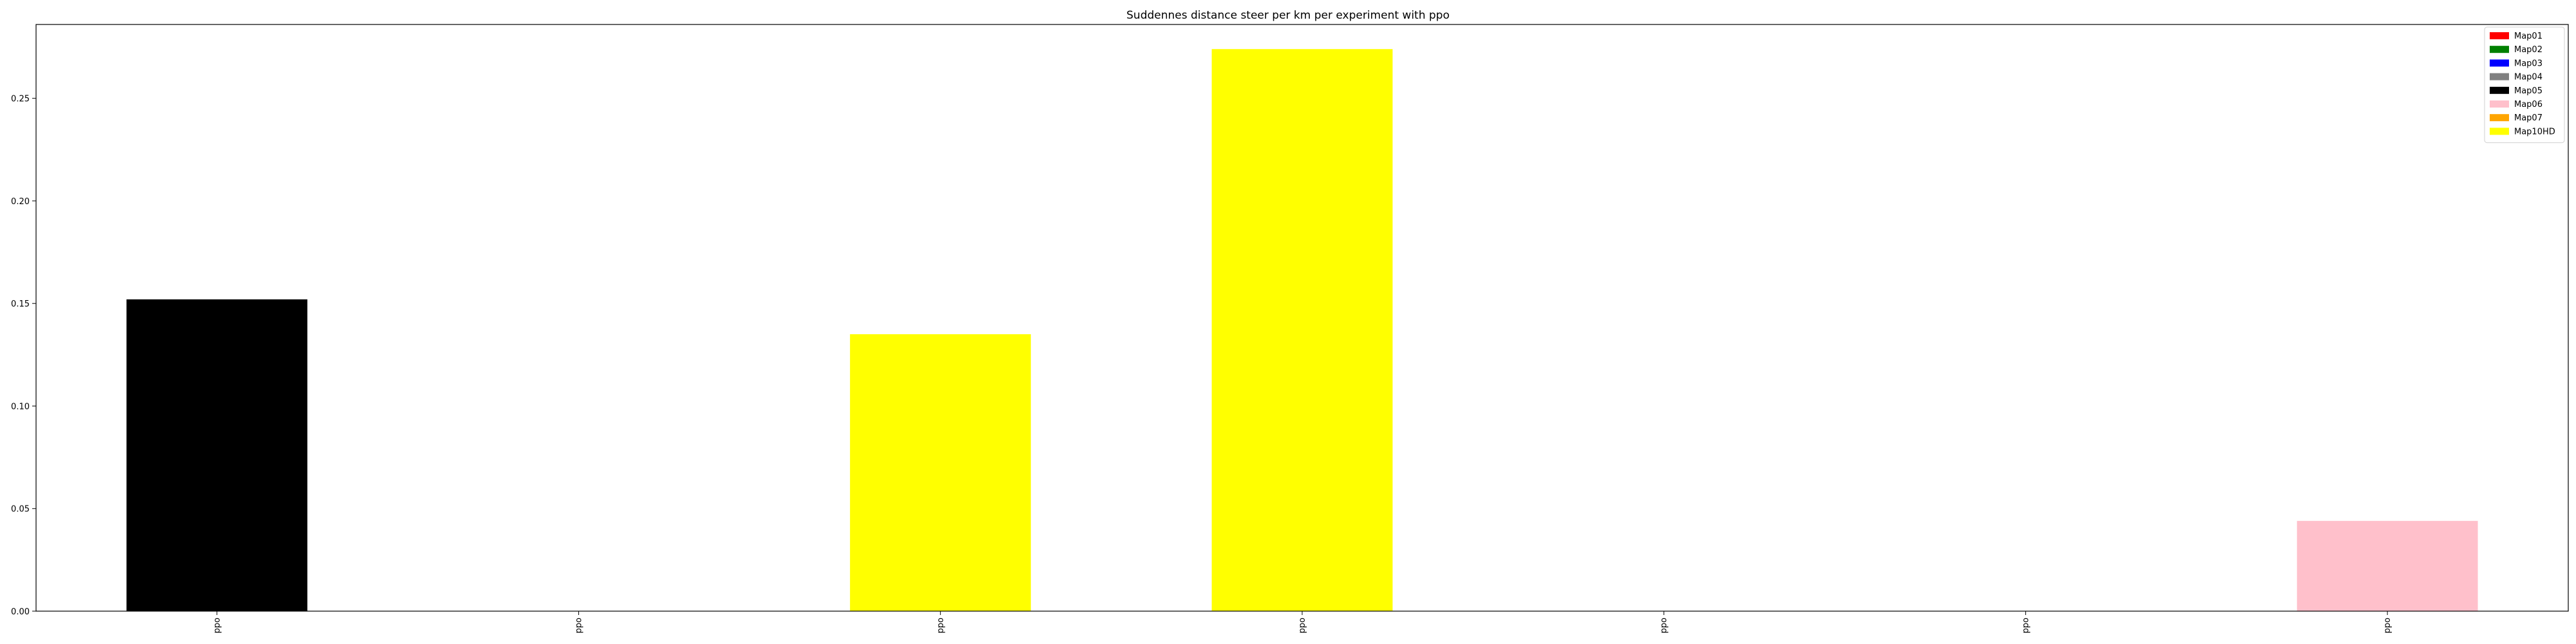 This screenshot has width=2576, height=644. Describe the element at coordinates (2528, 64) in the screenshot. I see `legend-label-map03: Map03` at that location.